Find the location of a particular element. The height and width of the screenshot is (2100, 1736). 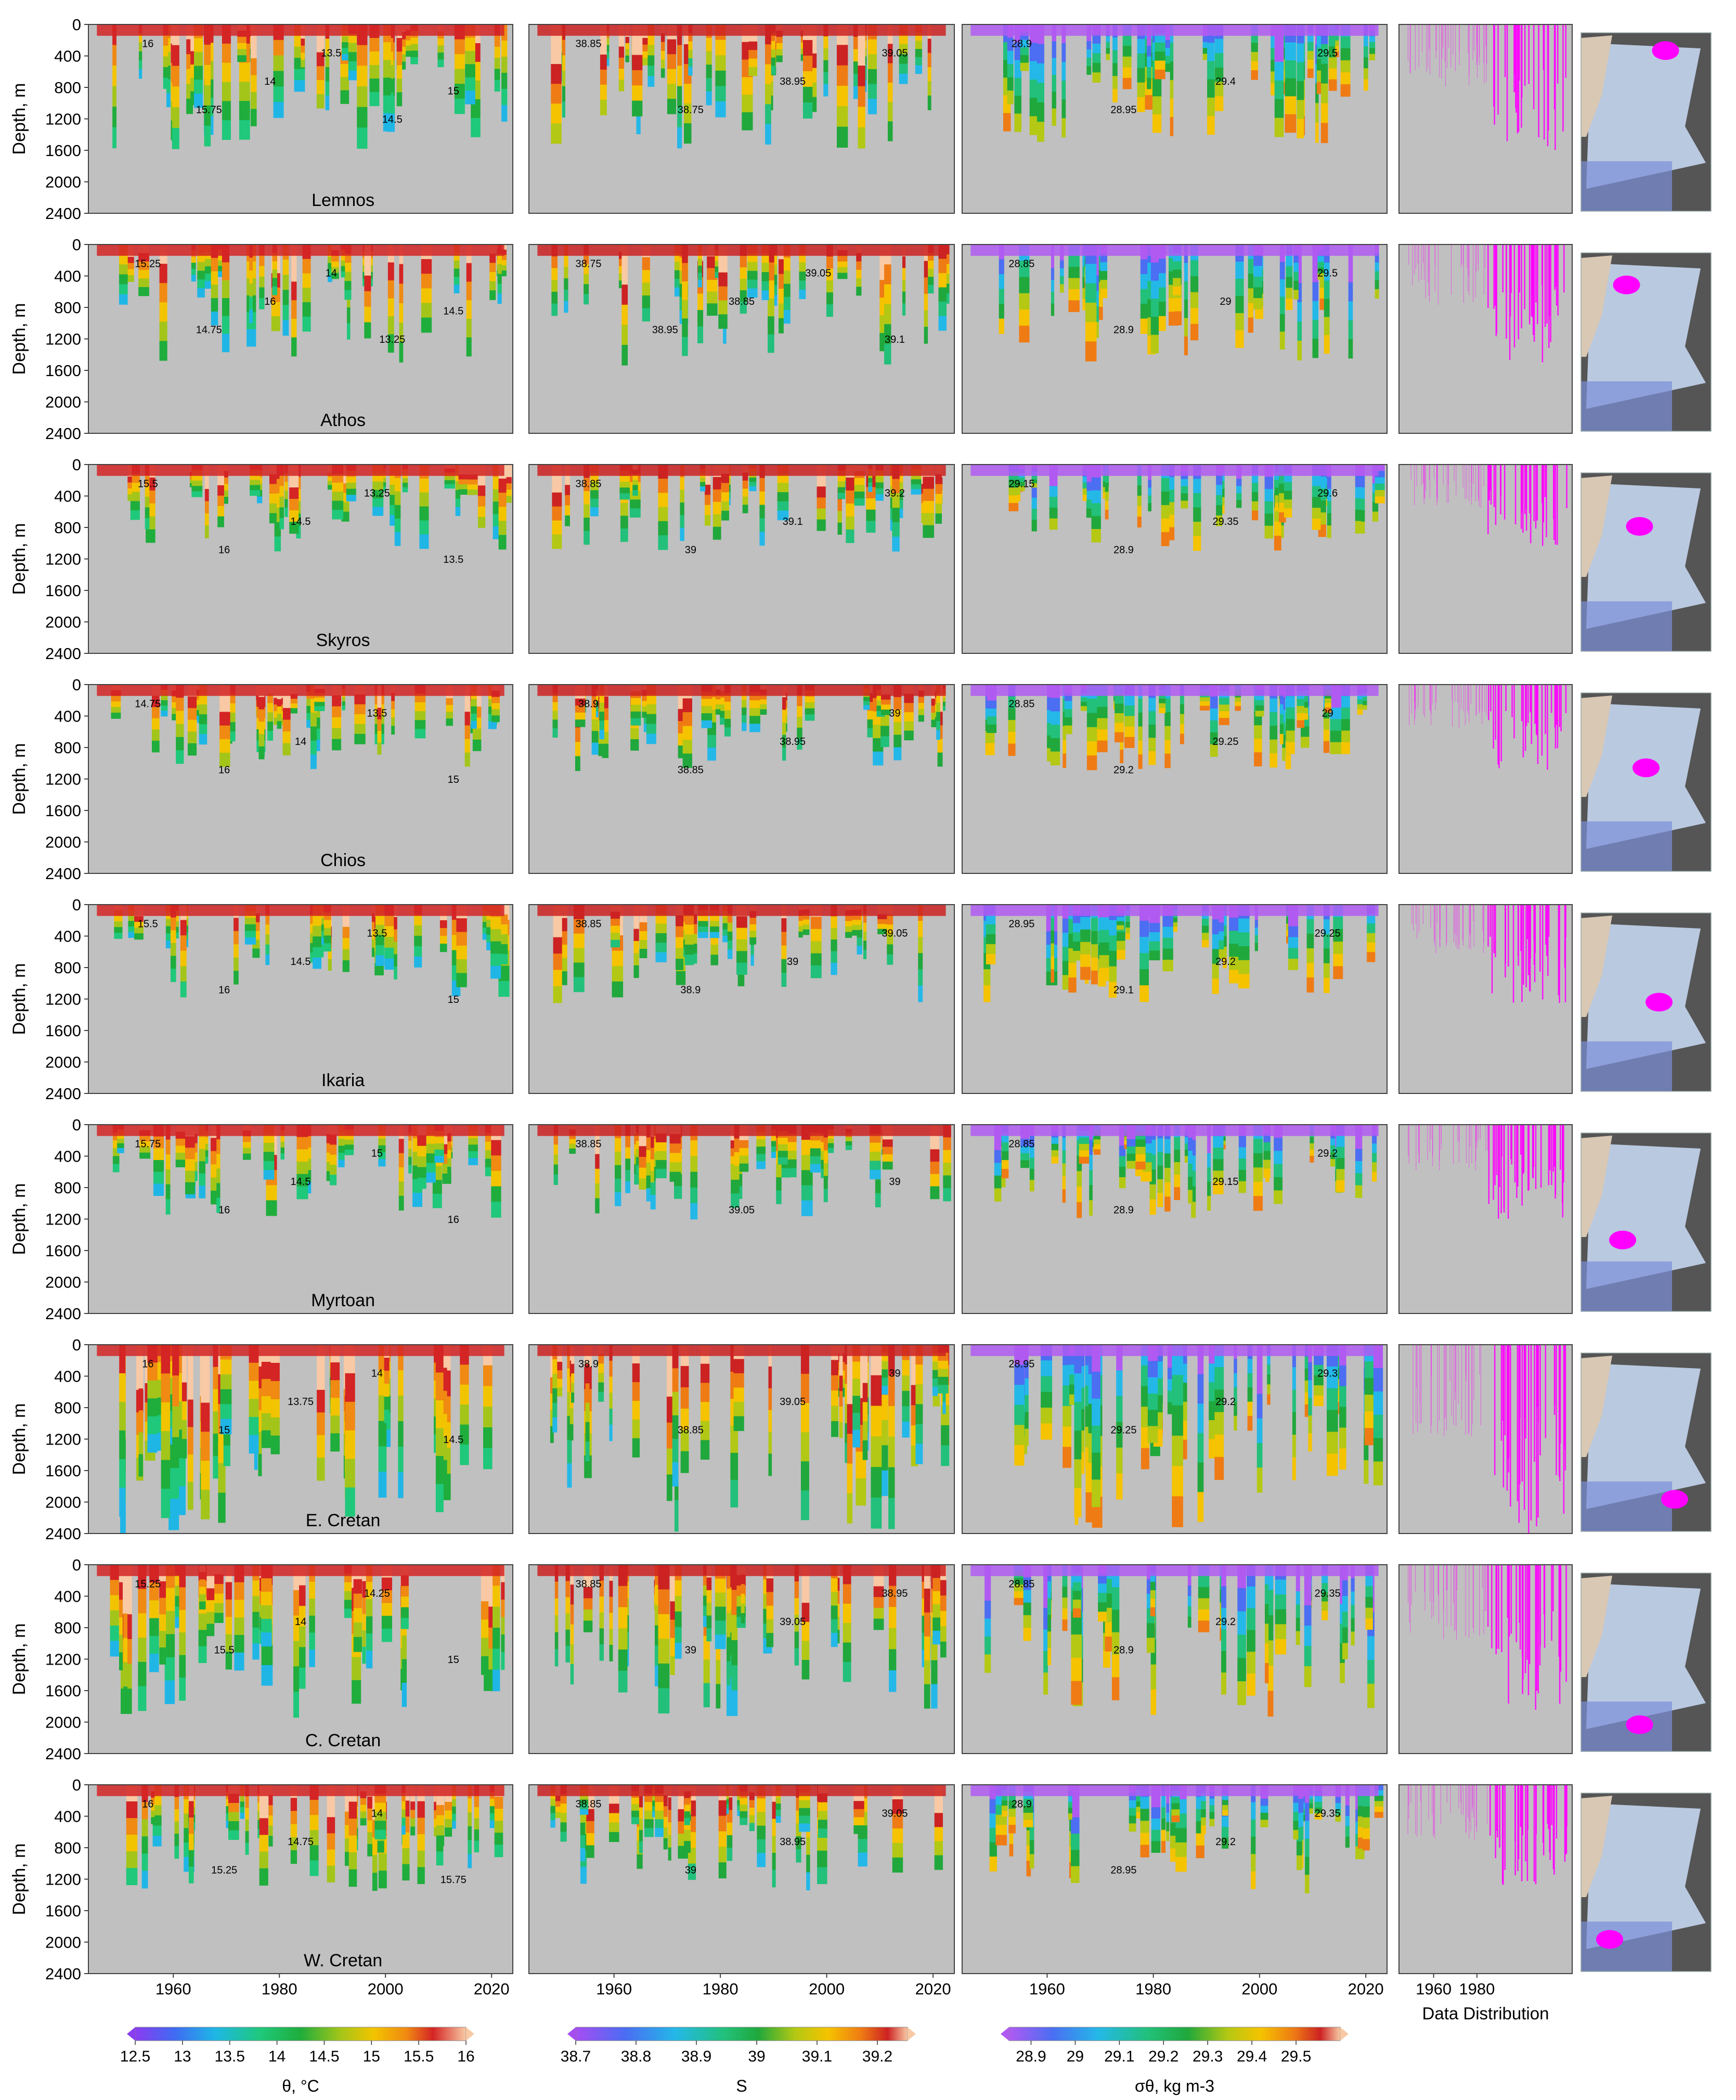

contour-label: 16 is located at coordinates (224, 550).